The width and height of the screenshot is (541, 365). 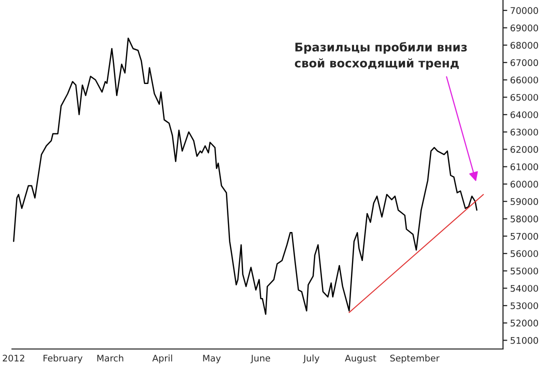 I want to click on y-tick-label: 52000, so click(x=524, y=323).